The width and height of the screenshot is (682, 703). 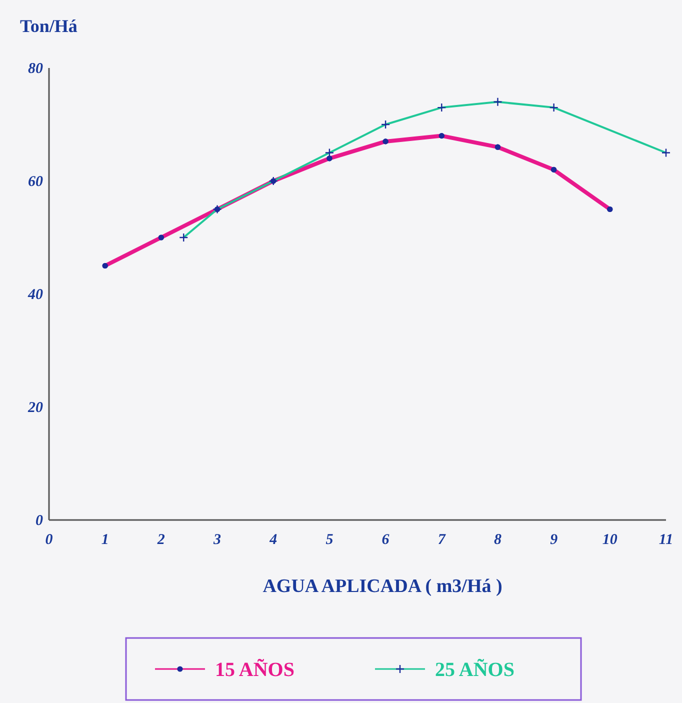 What do you see at coordinates (36, 182) in the screenshot?
I see `y-tick-label: 60` at bounding box center [36, 182].